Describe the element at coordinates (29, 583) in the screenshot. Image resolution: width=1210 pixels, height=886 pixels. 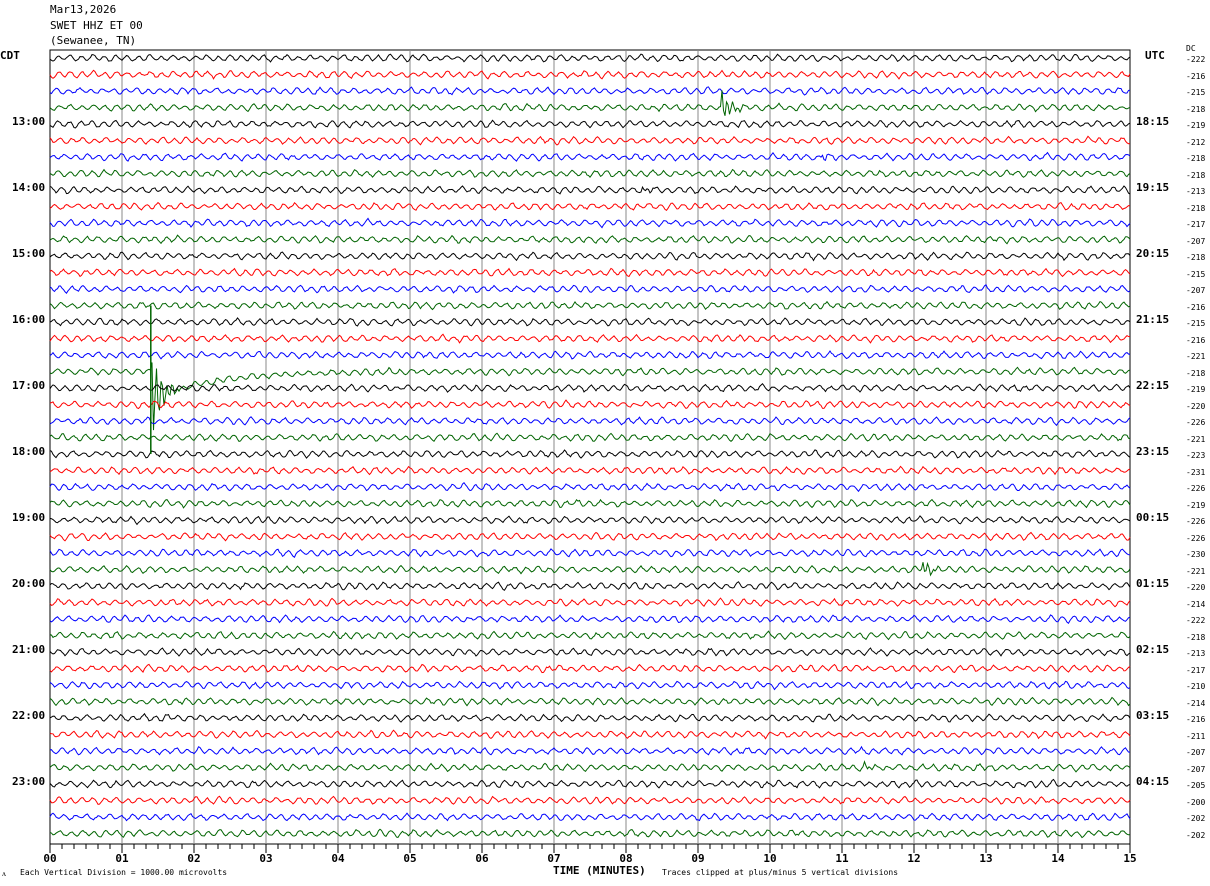
I see `left-time-label: 20:00` at that location.